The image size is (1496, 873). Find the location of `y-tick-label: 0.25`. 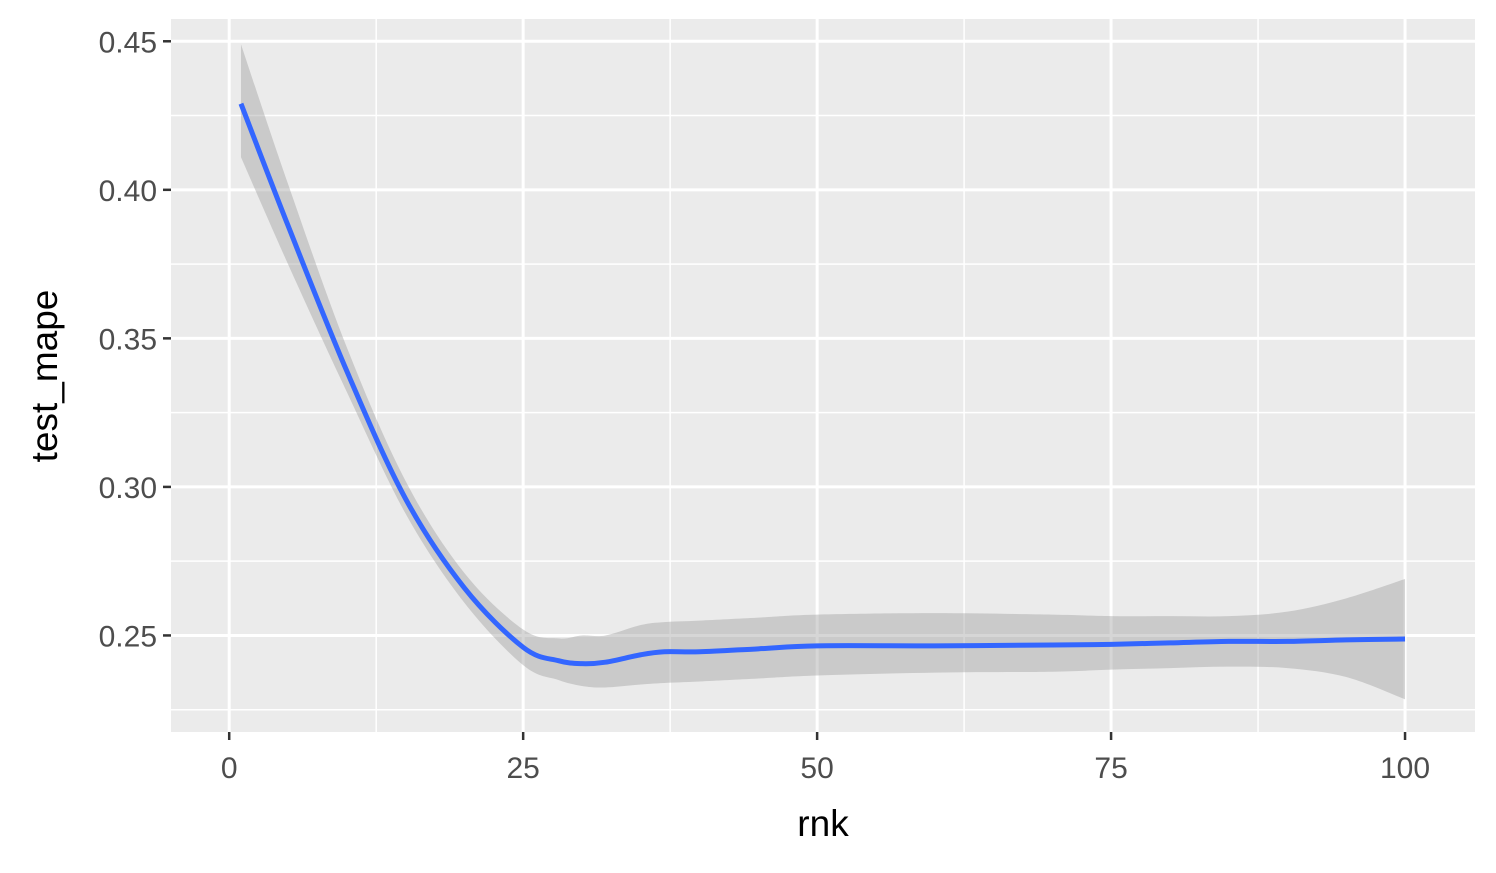

y-tick-label: 0.25 is located at coordinates (128, 636).